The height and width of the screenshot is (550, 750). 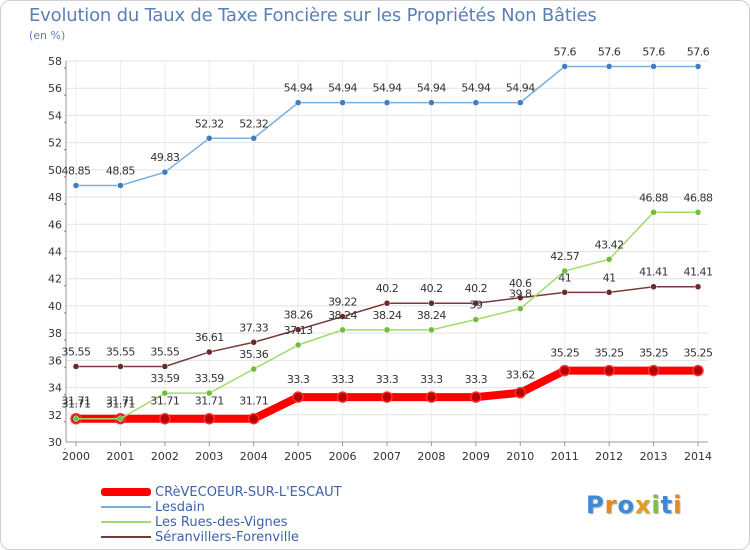 What do you see at coordinates (611, 505) in the screenshot?
I see `logo-letter: r` at bounding box center [611, 505].